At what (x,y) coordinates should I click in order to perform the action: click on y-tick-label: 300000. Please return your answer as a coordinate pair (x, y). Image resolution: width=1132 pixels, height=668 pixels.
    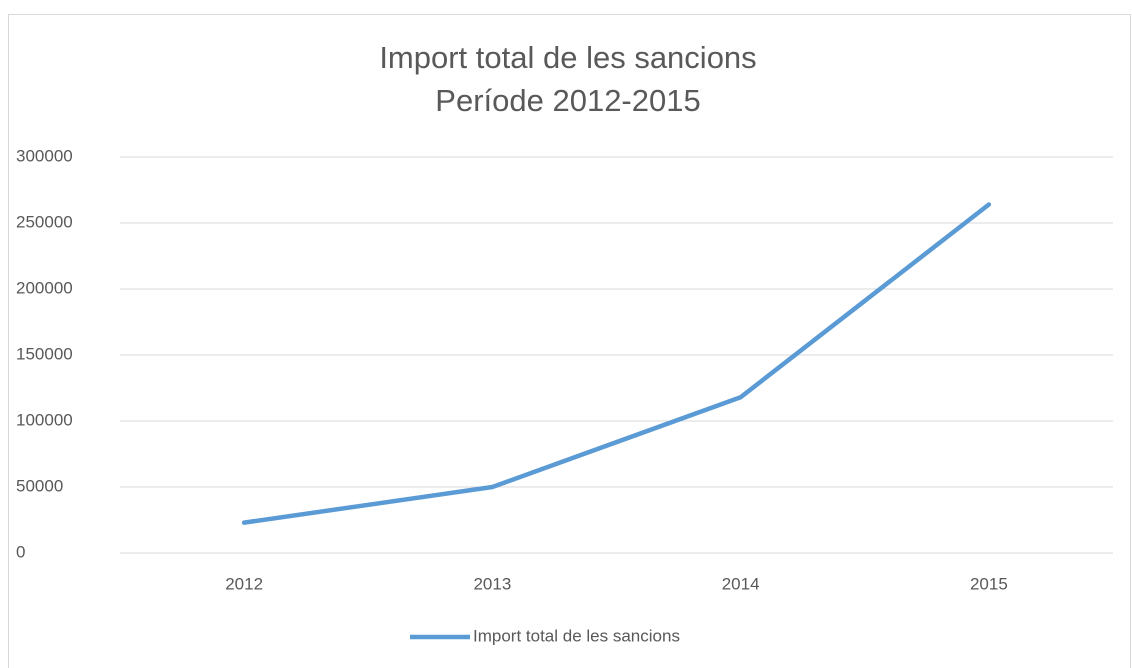
    Looking at the image, I should click on (44, 155).